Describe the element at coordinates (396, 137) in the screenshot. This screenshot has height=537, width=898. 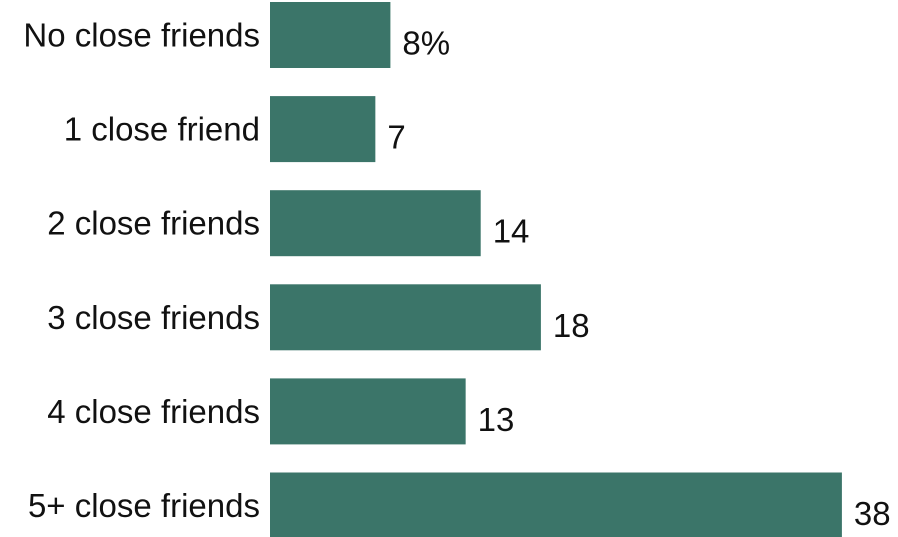
I see `value-label: 7` at that location.